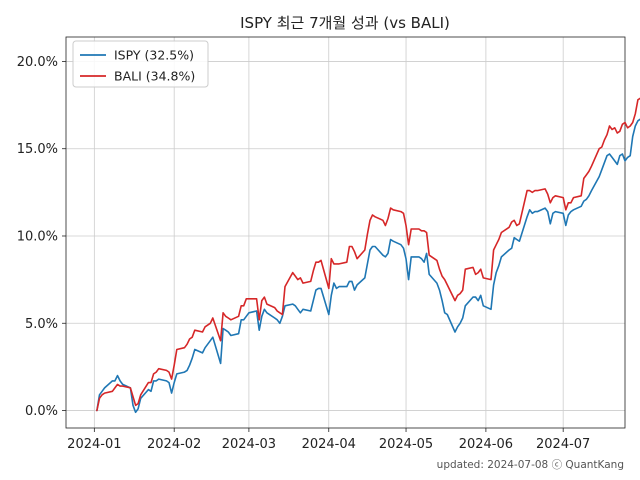 This screenshot has height=480, width=640. Describe the element at coordinates (486, 444) in the screenshot. I see `x-tick-label: 2024-06` at that location.